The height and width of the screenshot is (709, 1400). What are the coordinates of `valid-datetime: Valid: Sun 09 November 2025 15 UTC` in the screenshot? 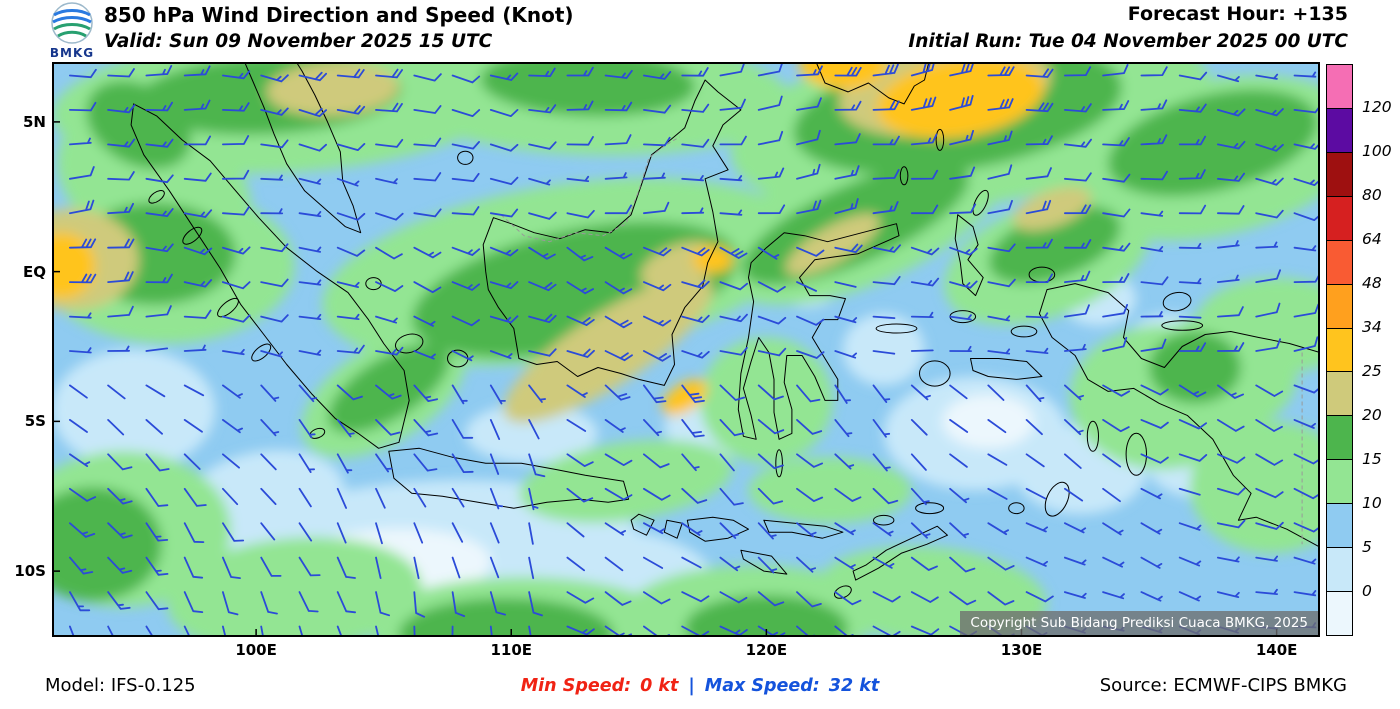 It's located at (298, 41).